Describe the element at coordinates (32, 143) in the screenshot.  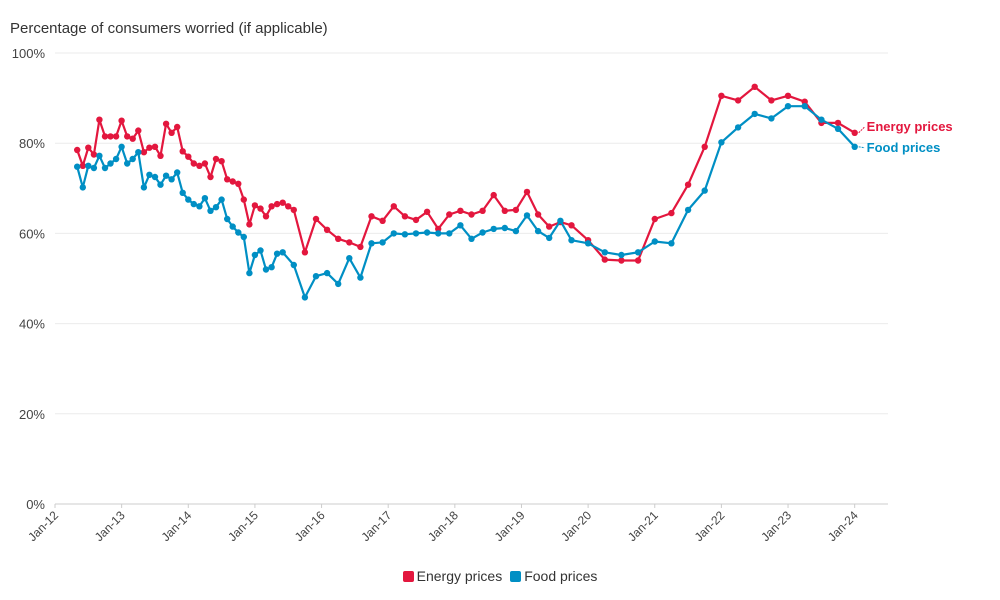
I see `y-tick-label: 80%` at that location.